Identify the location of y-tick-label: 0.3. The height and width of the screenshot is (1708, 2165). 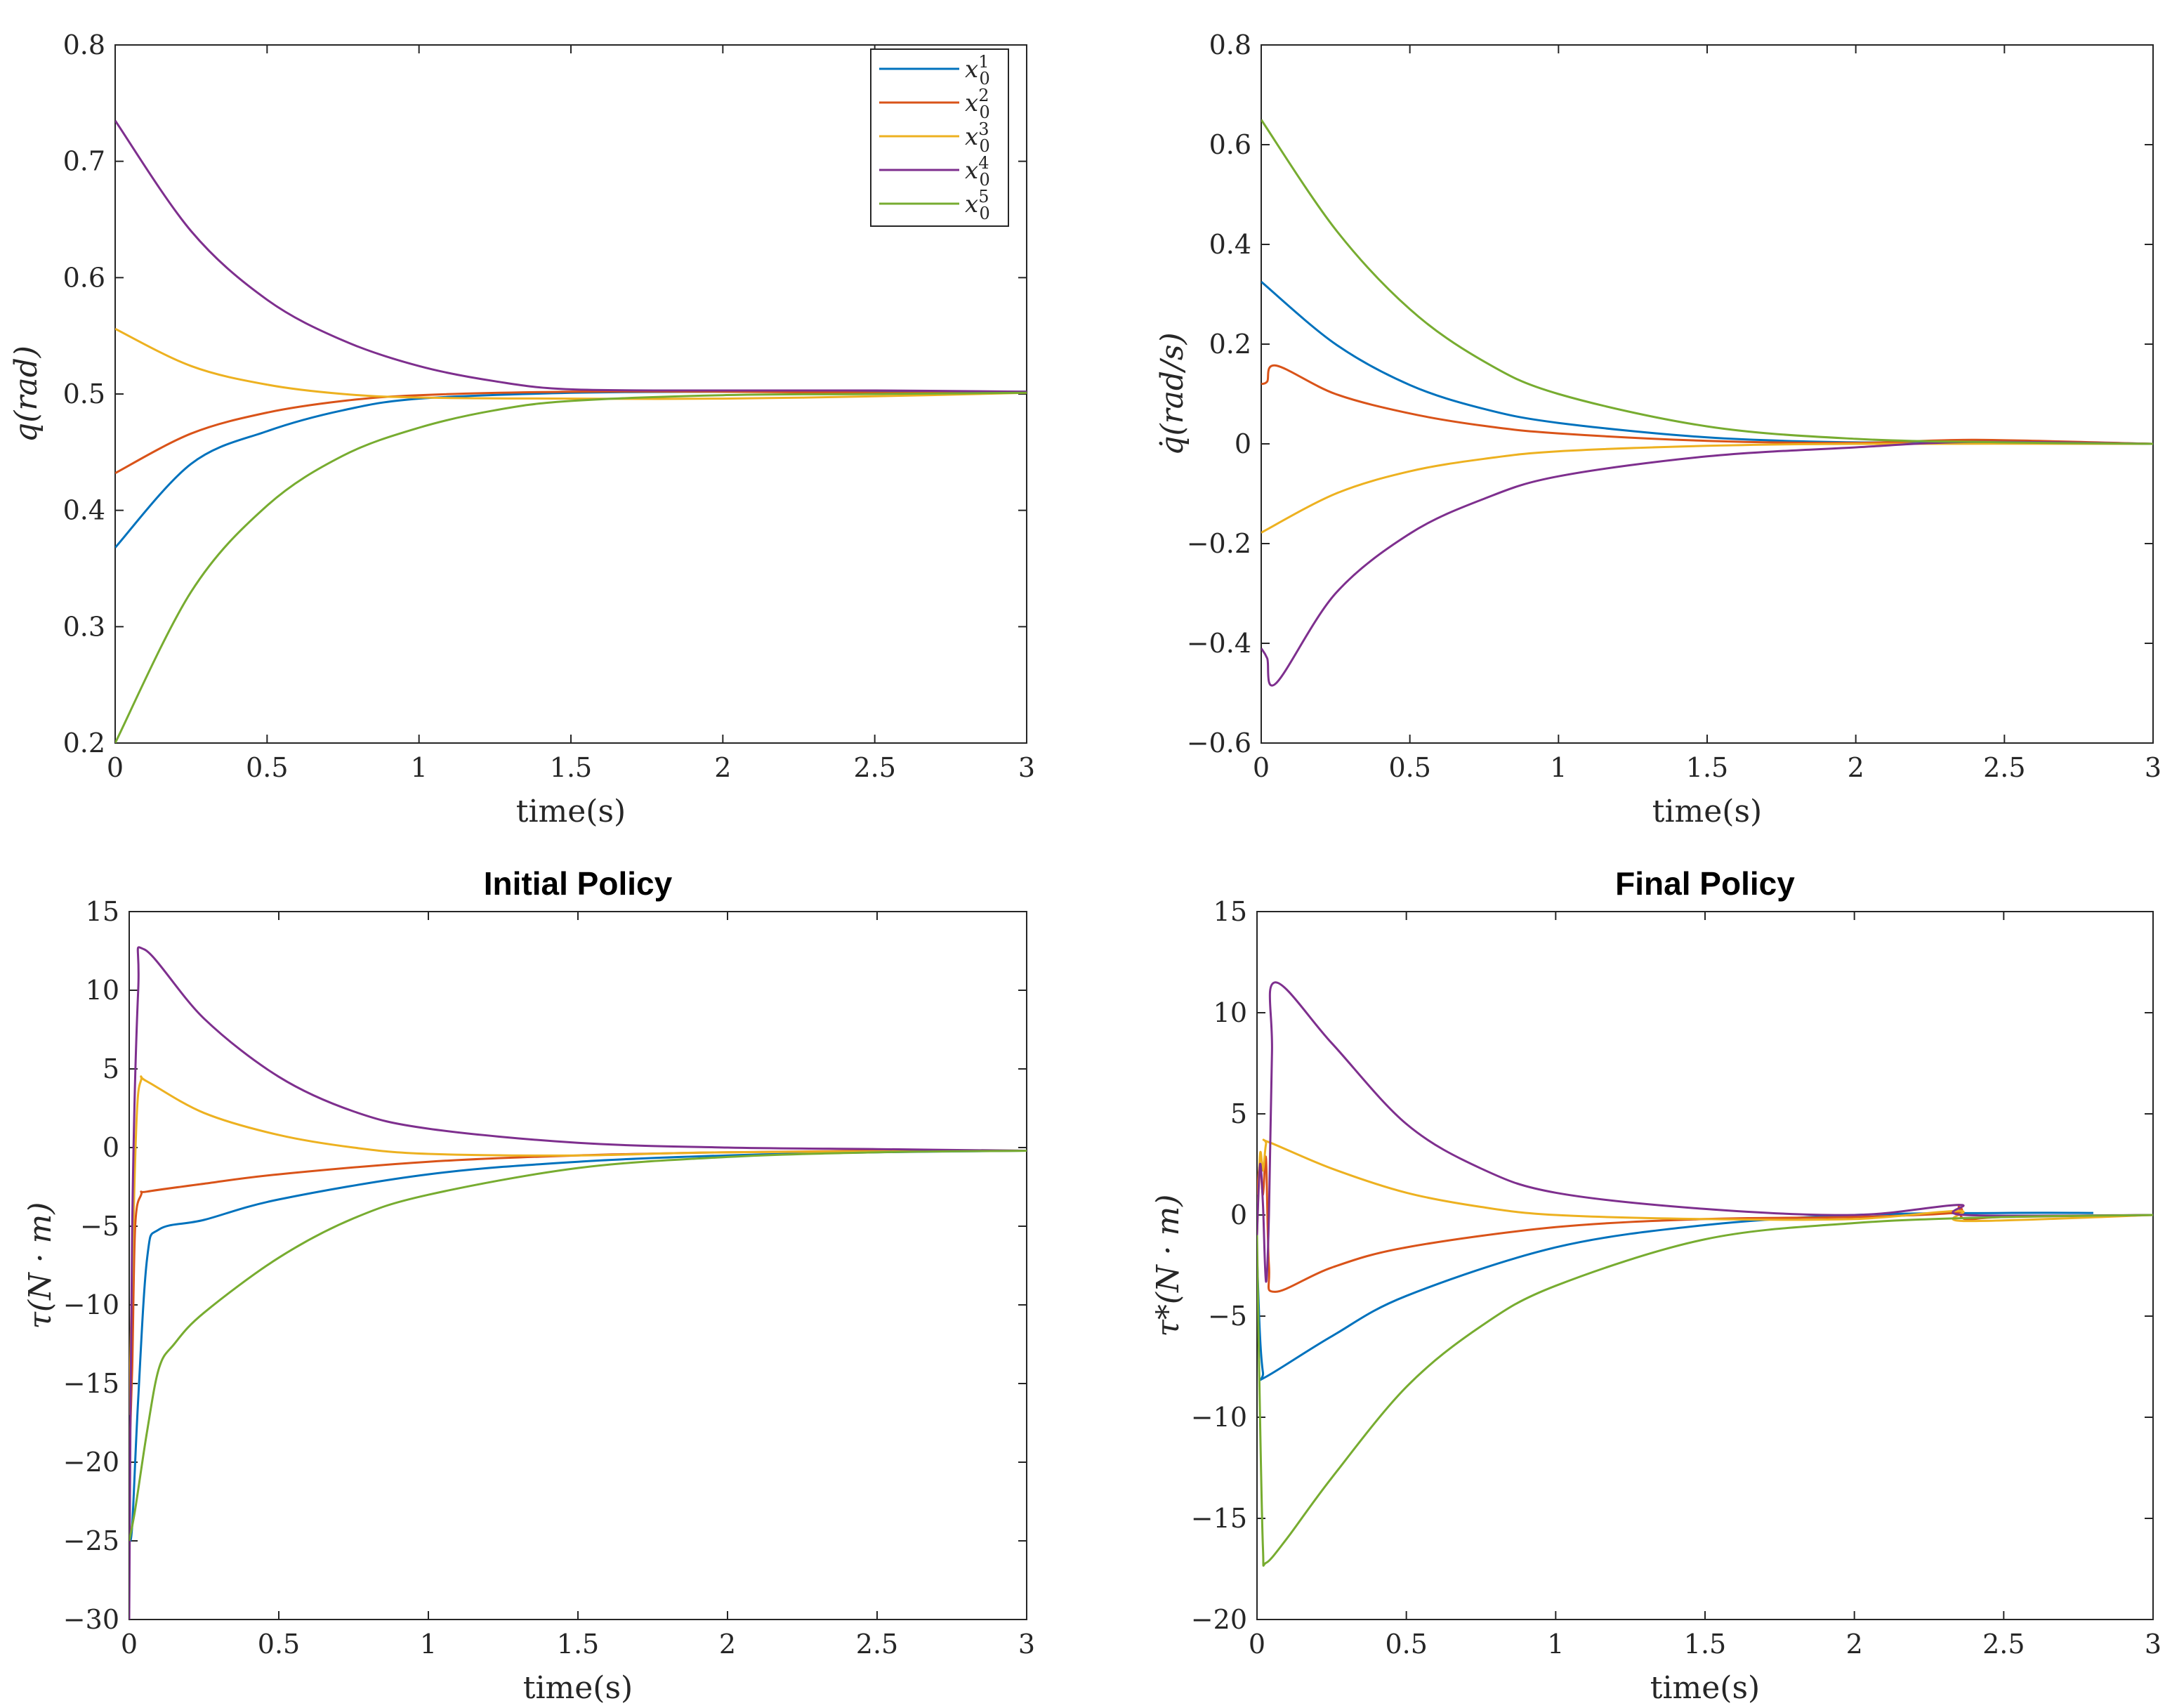
(84, 626).